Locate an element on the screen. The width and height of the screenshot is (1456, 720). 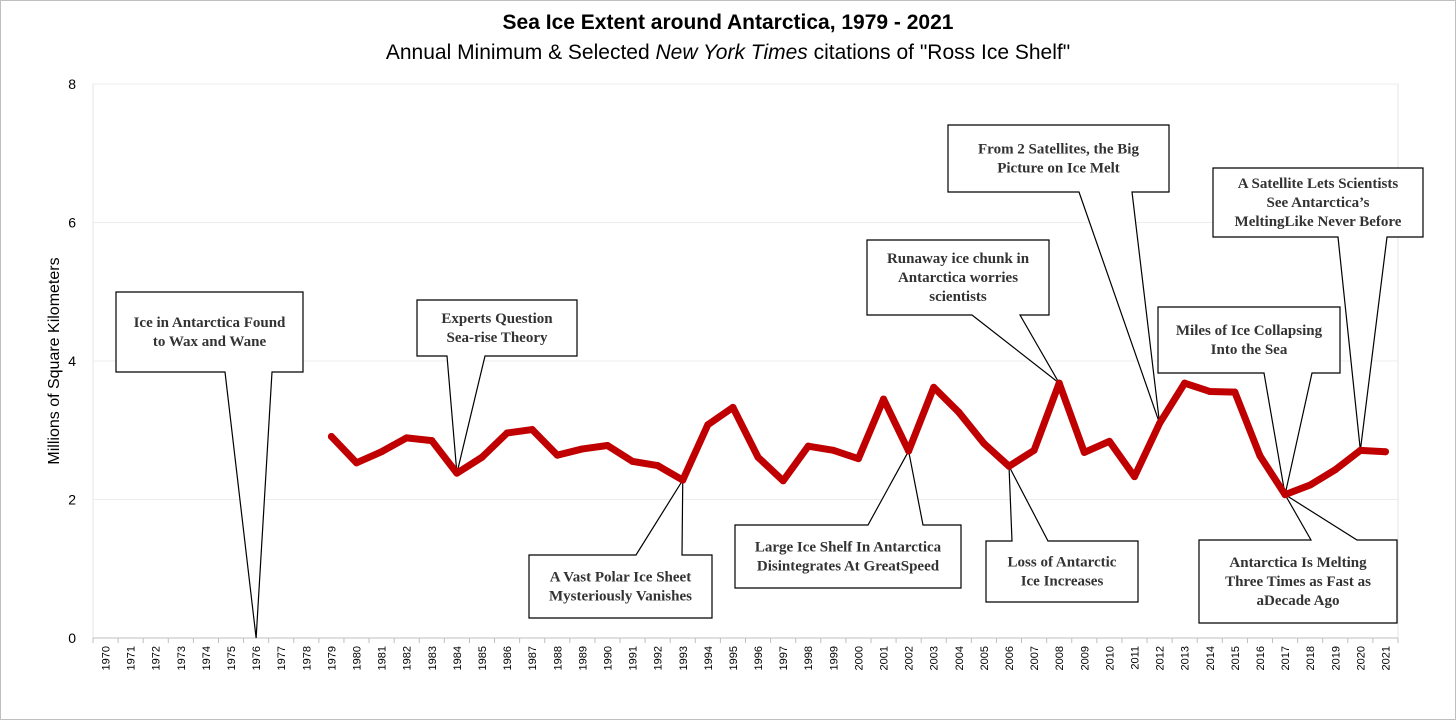
x-tick-label: 1991 is located at coordinates (634, 658).